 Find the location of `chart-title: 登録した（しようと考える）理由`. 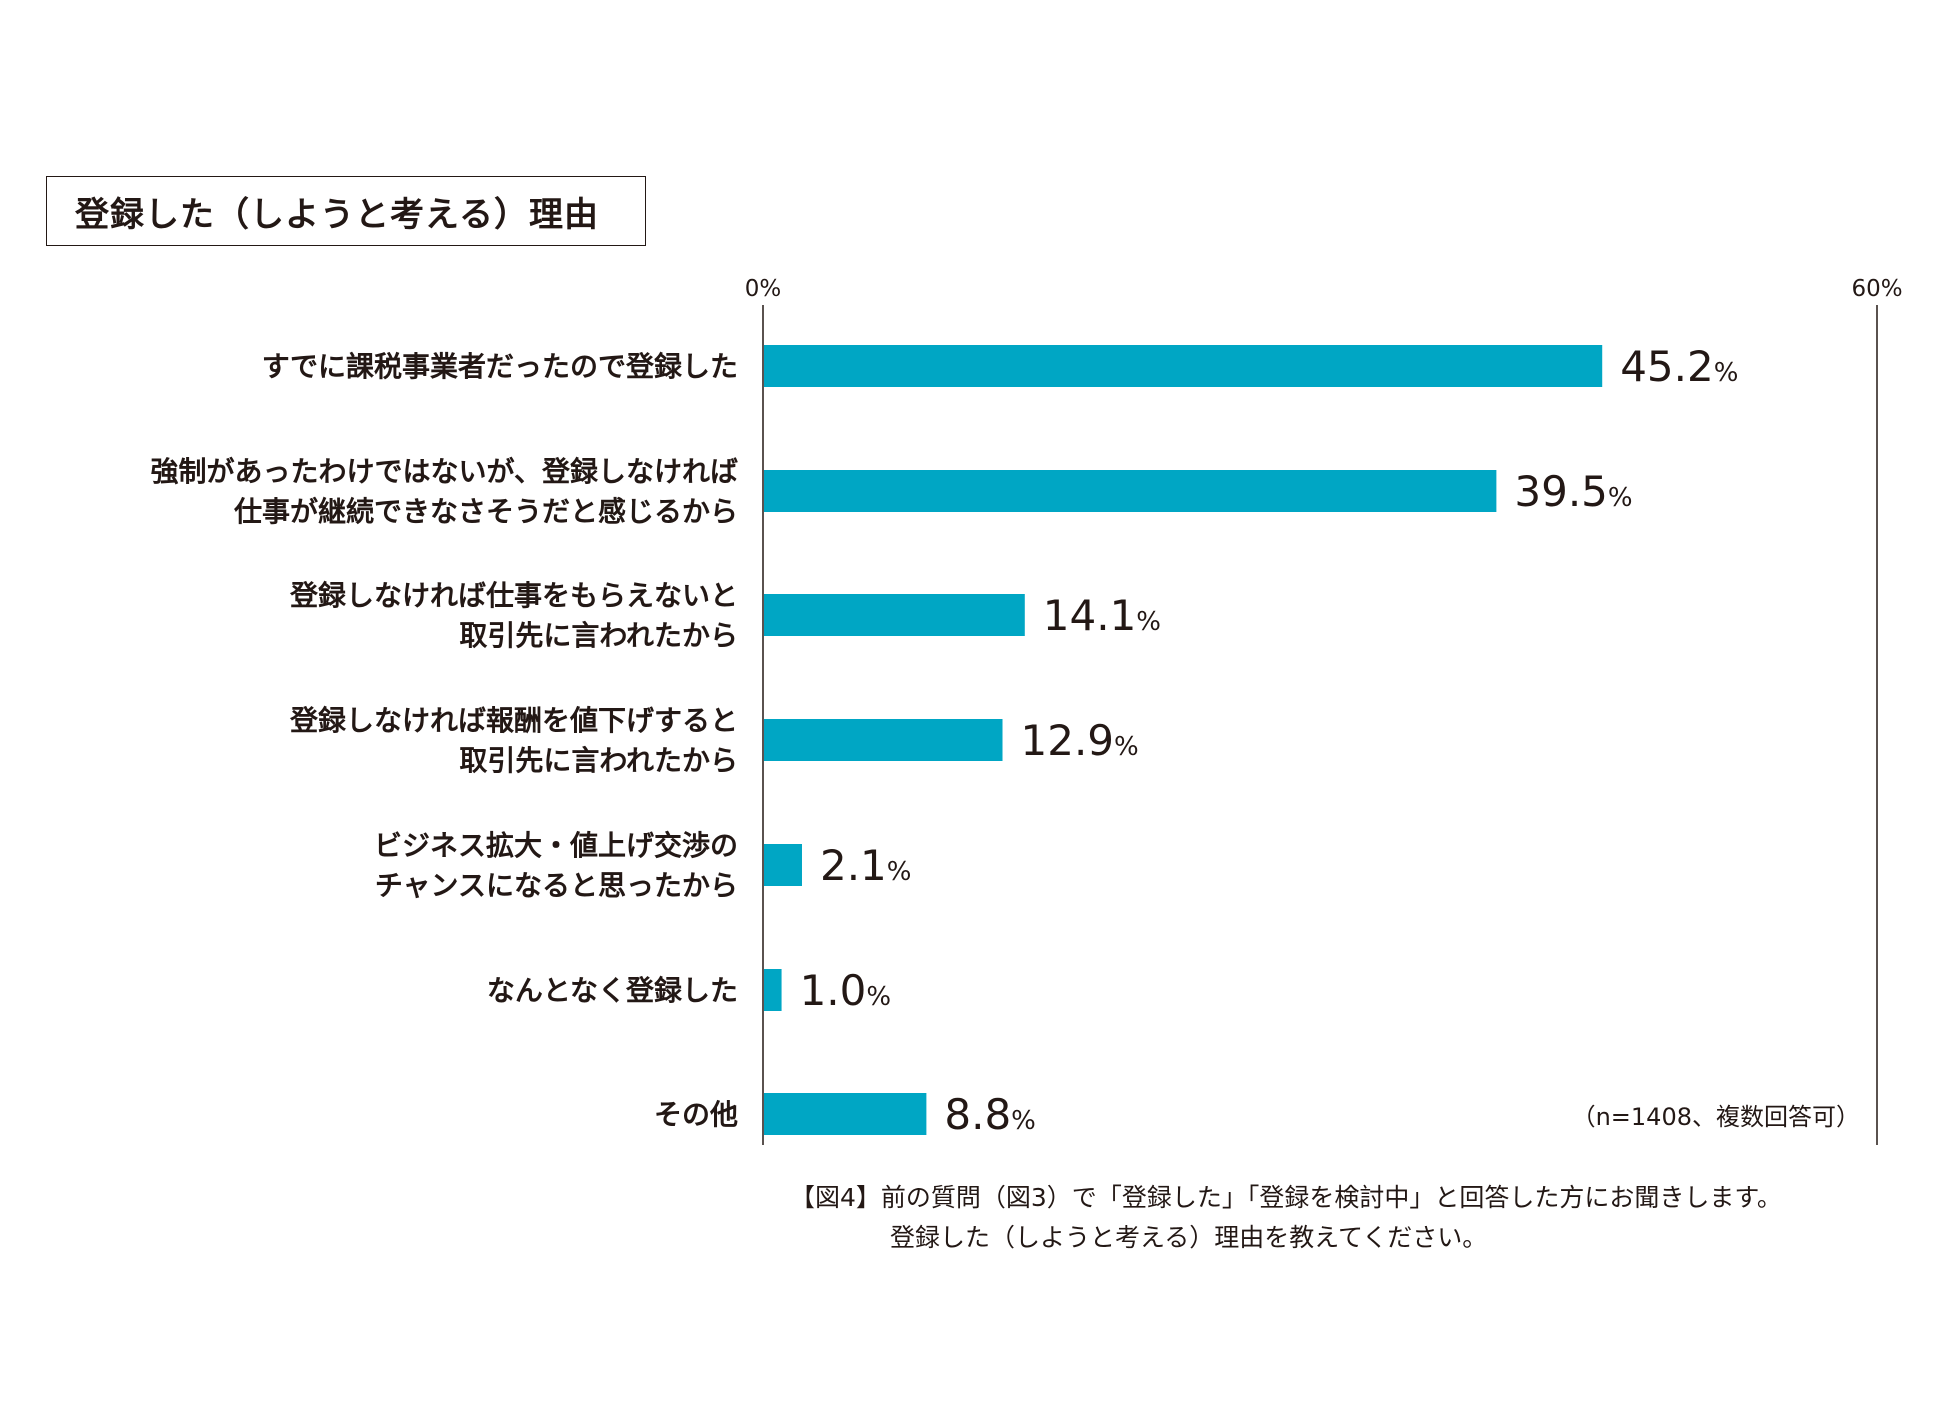

chart-title: 登録した（しようと考える）理由 is located at coordinates (346, 211).